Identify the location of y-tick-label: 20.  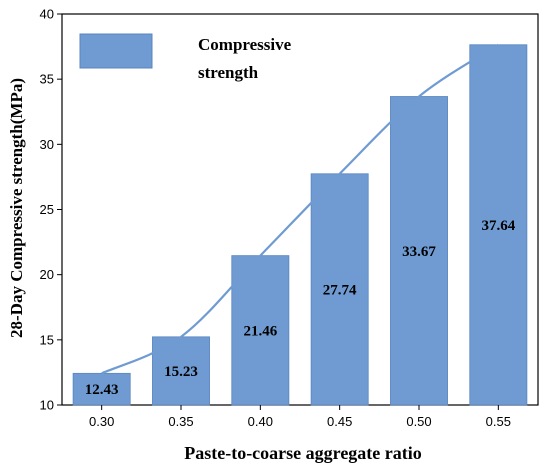
(47, 274).